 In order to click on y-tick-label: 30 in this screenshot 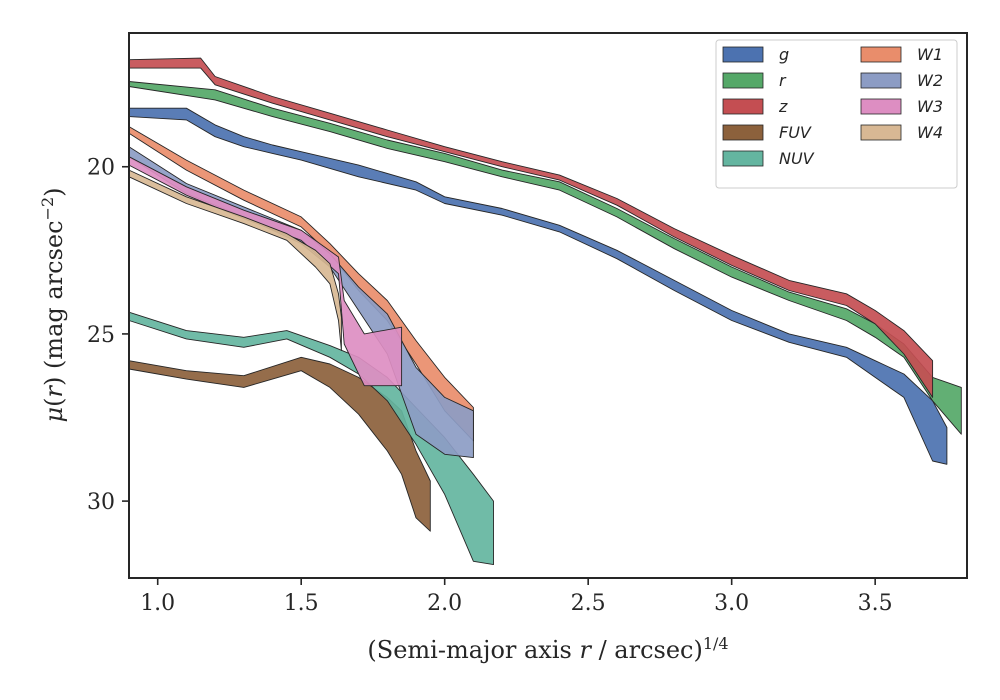, I will do `click(101, 502)`.